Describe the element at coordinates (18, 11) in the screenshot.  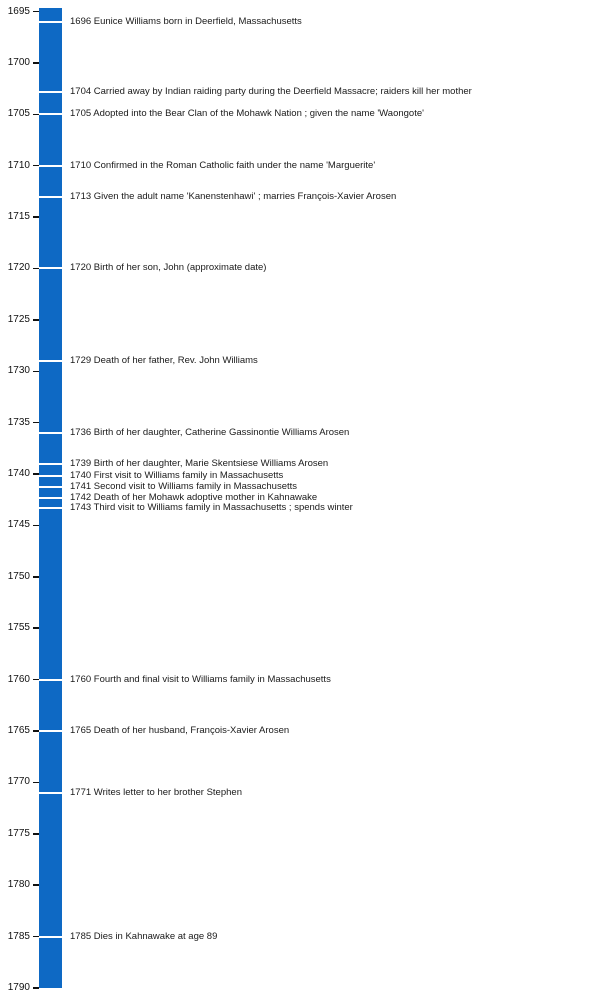
I see `axis-year-label: 1695` at that location.